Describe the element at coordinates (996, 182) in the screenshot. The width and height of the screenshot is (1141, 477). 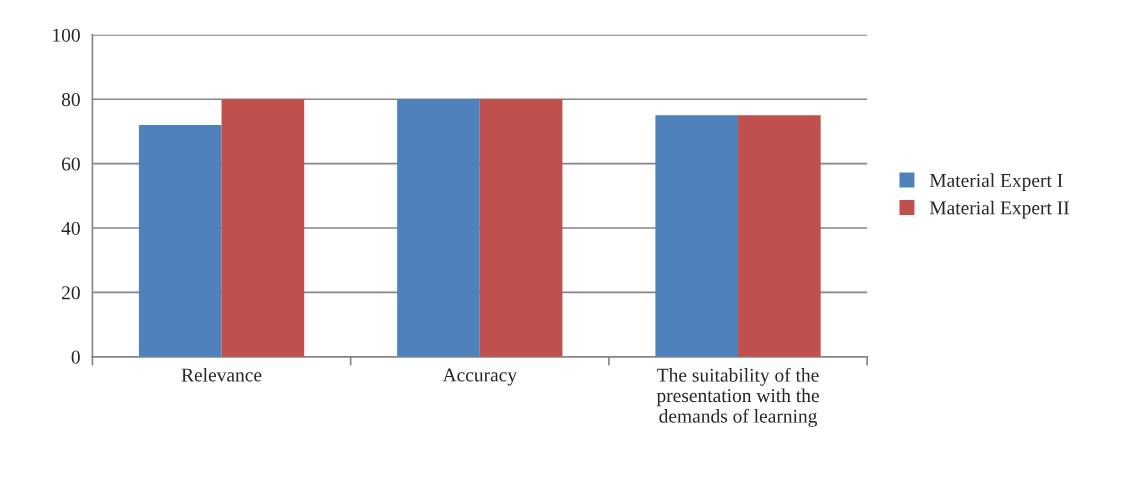
I see `legend-label: Material Expert I` at that location.